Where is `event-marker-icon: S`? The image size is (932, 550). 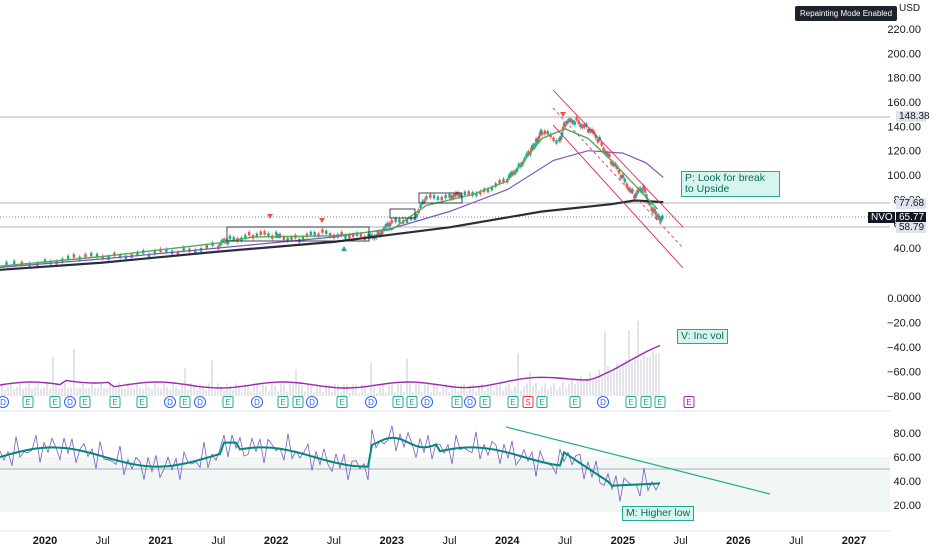 event-marker-icon: S is located at coordinates (528, 402).